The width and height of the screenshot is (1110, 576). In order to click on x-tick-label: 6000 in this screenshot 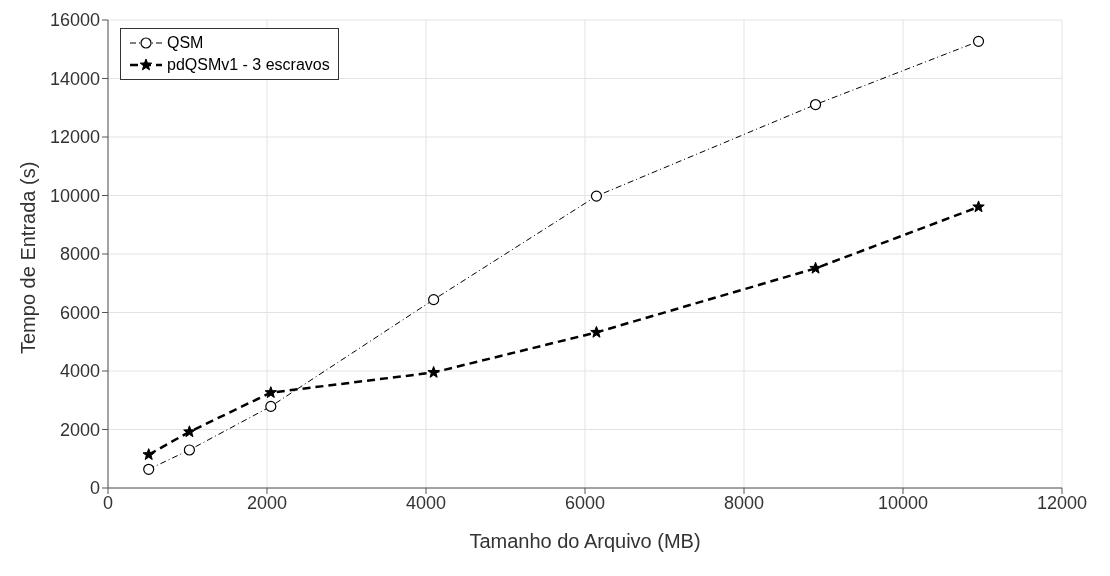, I will do `click(585, 502)`.